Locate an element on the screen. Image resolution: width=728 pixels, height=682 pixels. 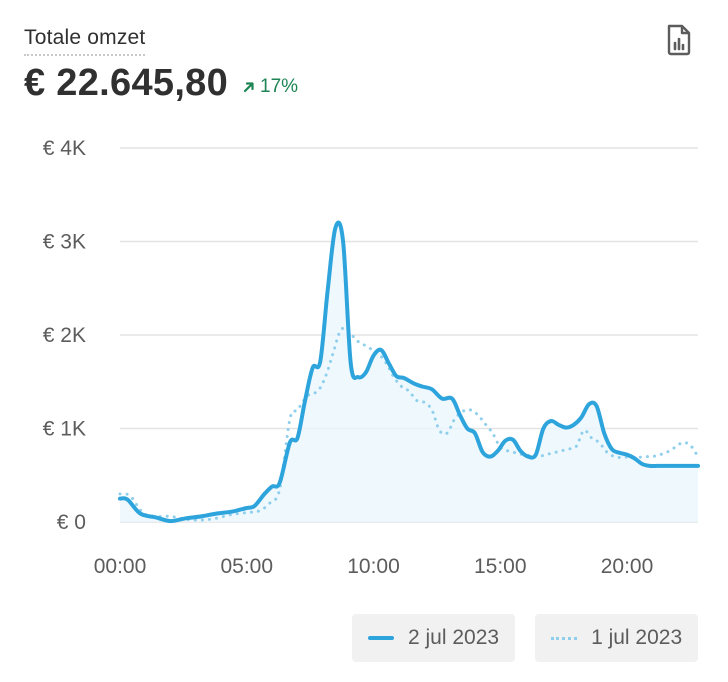
x-tick-label: 00:00 is located at coordinates (120, 566).